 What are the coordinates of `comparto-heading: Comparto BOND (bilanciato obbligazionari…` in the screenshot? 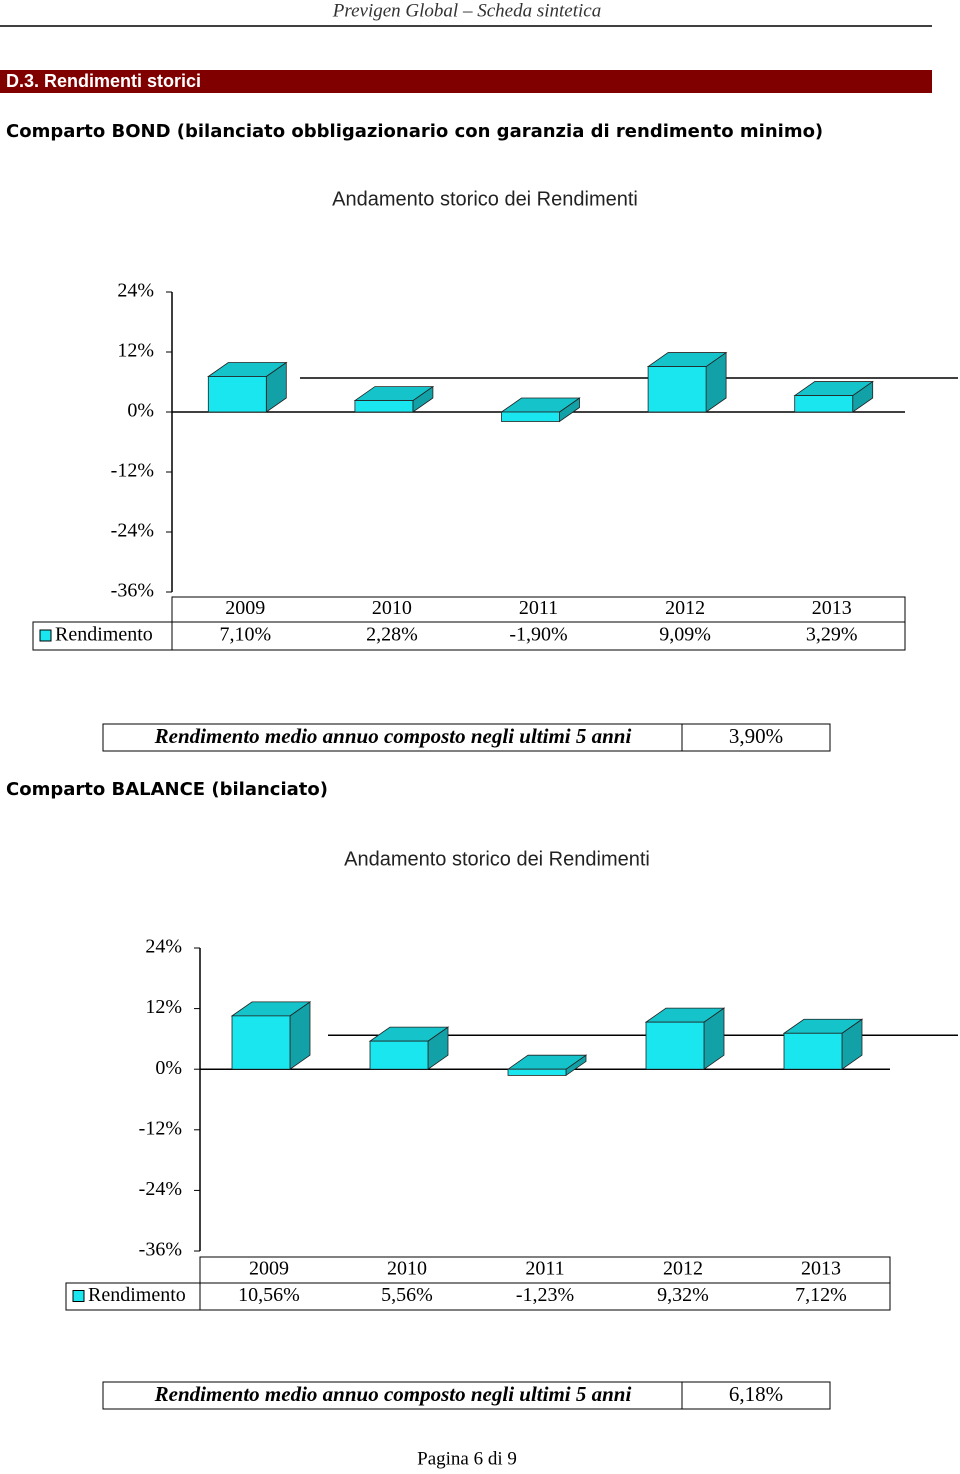 It's located at (414, 131).